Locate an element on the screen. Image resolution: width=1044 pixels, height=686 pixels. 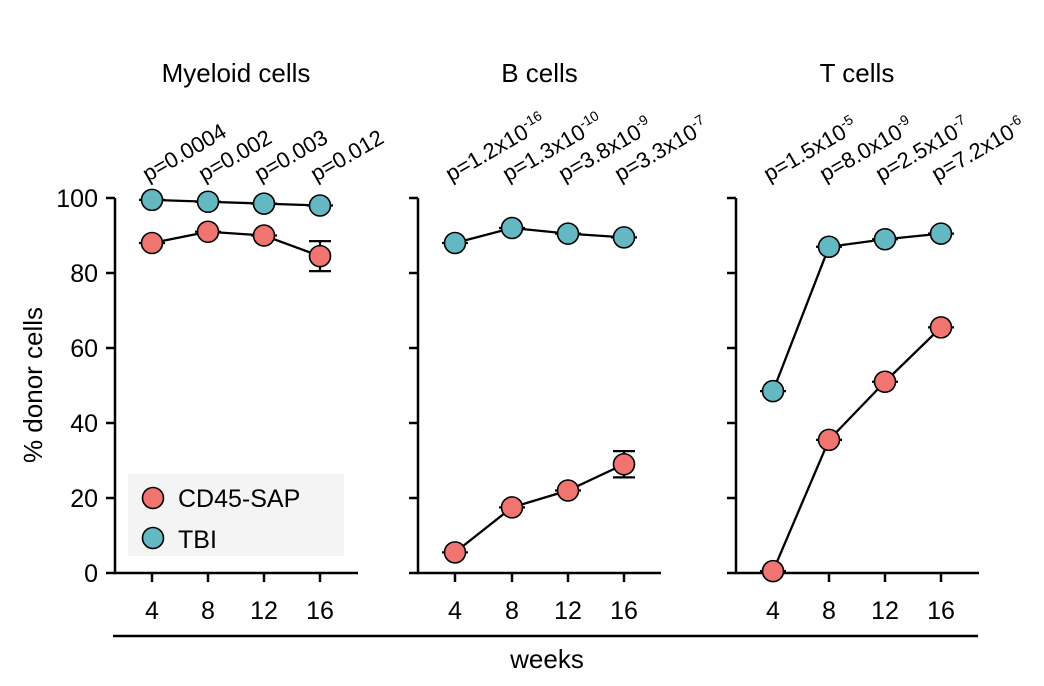
legend: CD45-SAP TBI is located at coordinates (236, 515).